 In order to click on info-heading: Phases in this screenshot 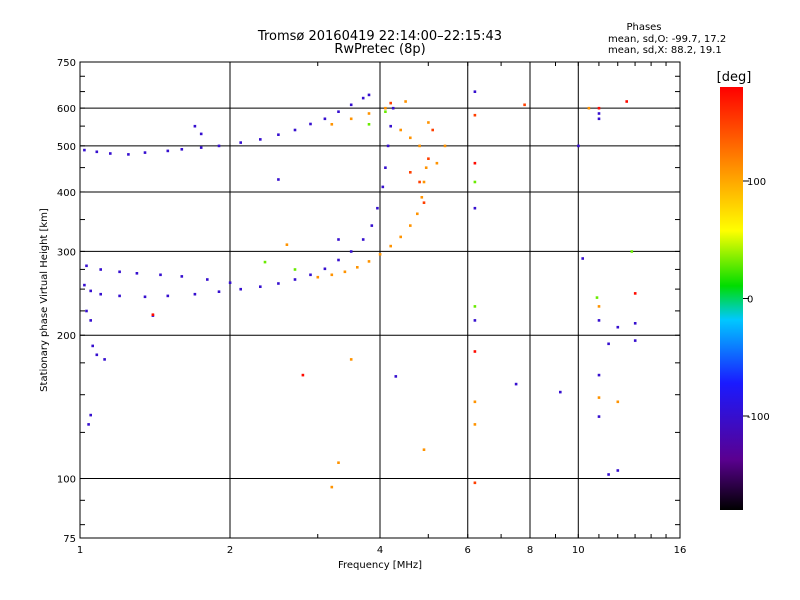, I will do `click(643, 27)`.